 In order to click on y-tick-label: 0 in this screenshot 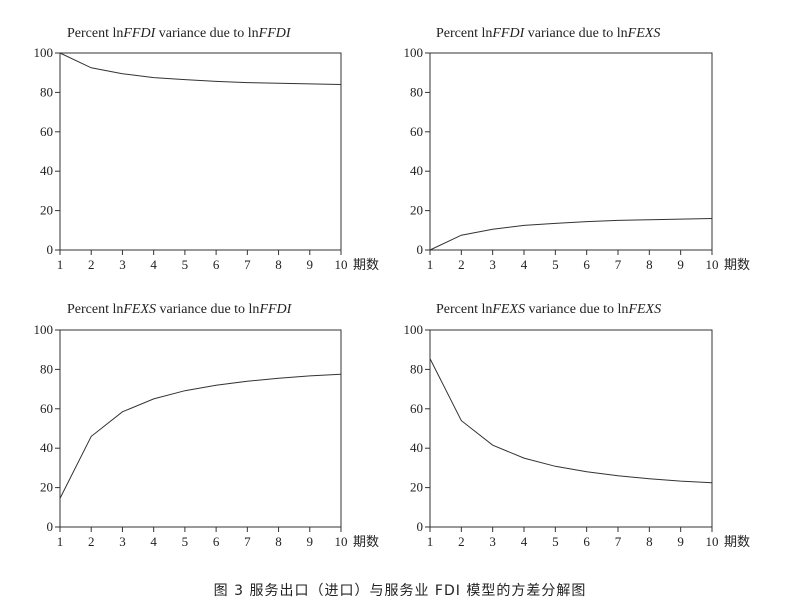, I will do `click(50, 526)`.